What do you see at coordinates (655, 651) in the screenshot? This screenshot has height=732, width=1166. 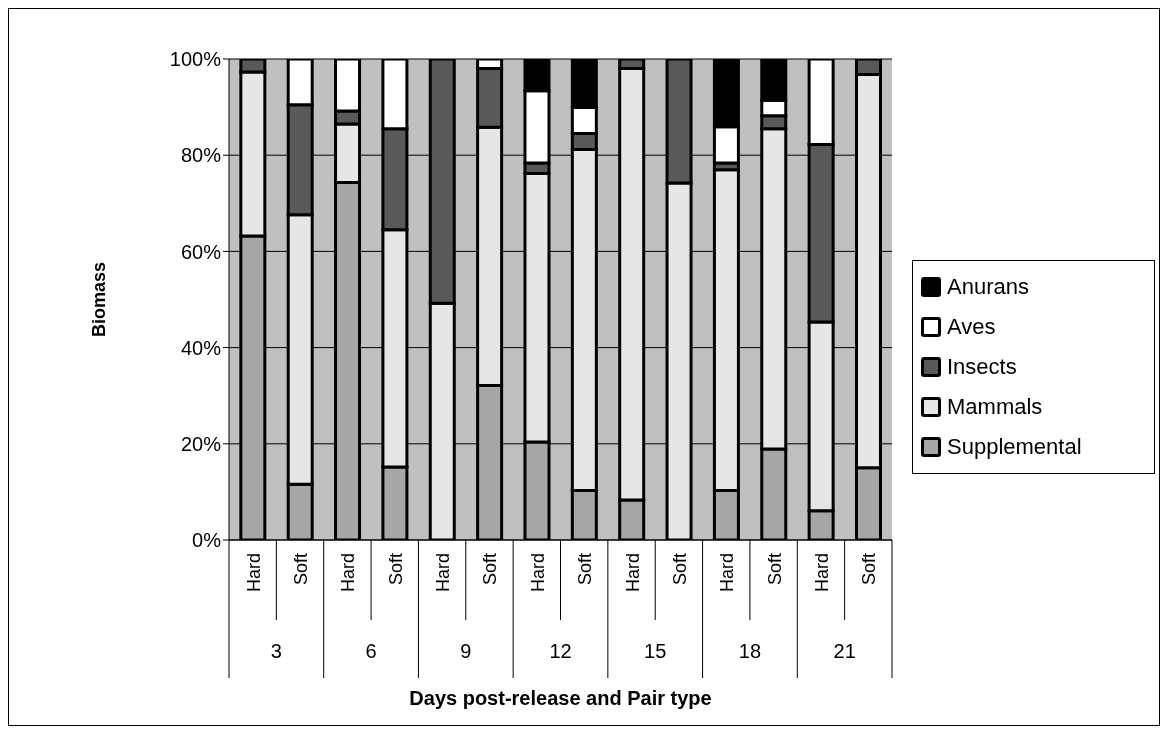 I see `text: 15` at bounding box center [655, 651].